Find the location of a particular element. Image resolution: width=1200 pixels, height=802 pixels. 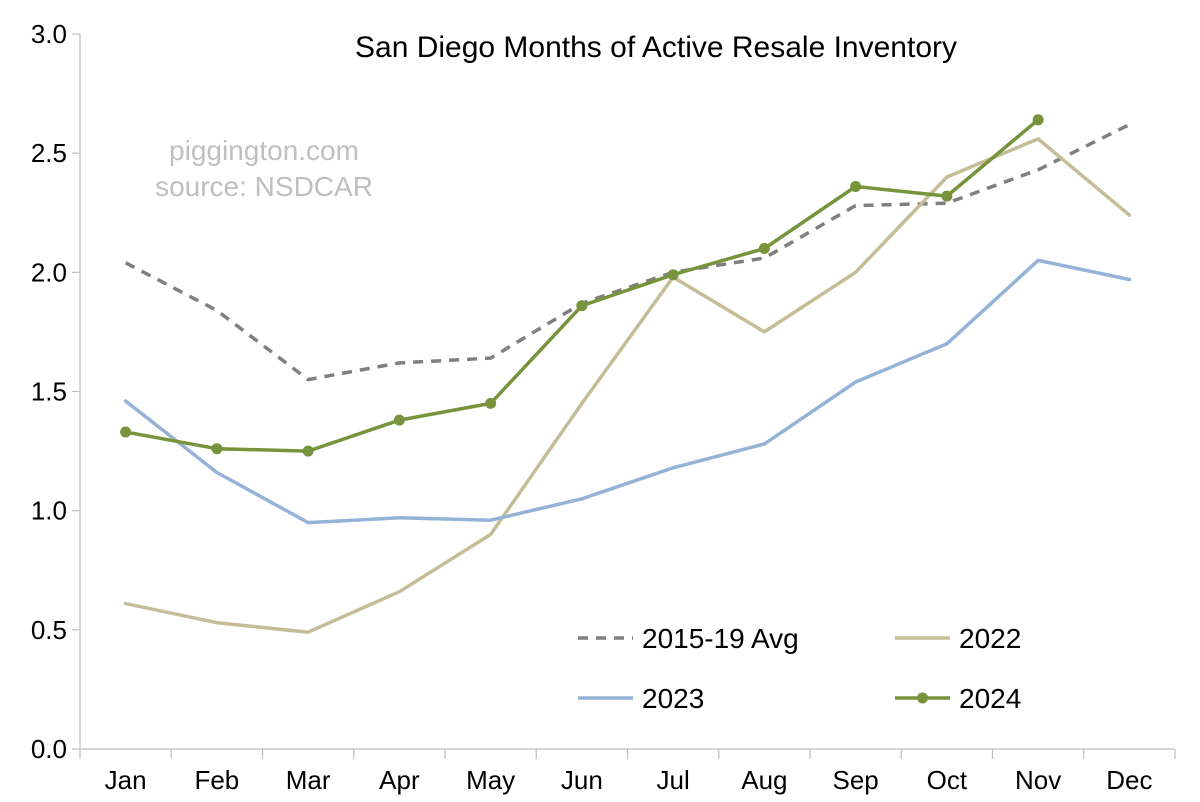

x-tick-label: Jul is located at coordinates (673, 780).